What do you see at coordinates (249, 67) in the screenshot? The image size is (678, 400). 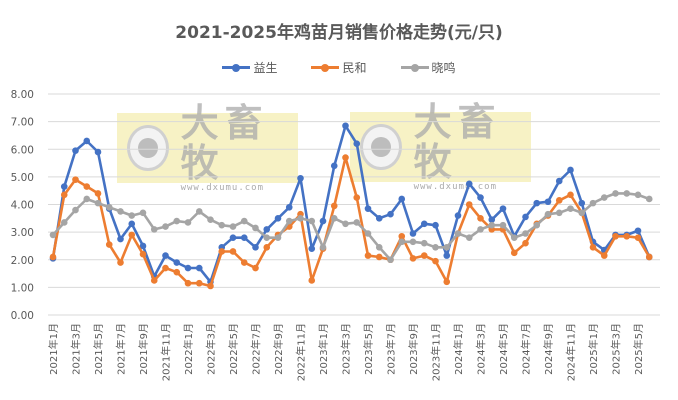 I see `legend-item-yisheng: 益生` at bounding box center [249, 67].